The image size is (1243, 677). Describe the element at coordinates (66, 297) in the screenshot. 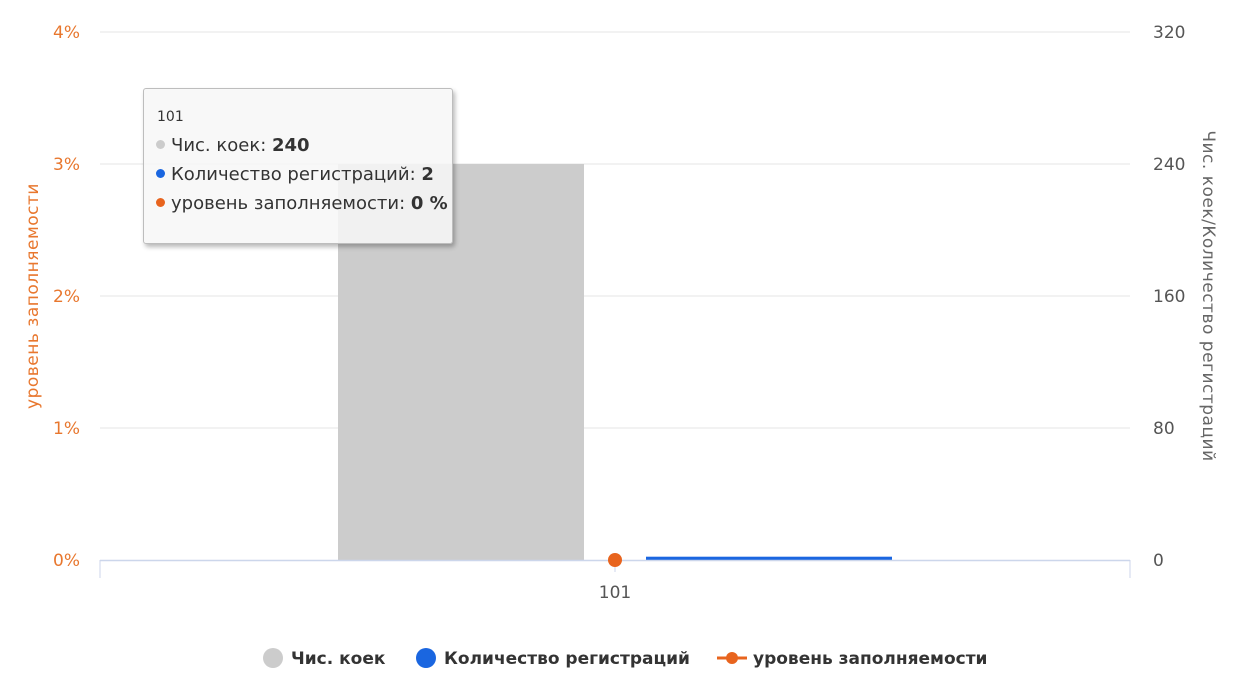

I see `y-left-tick-label: 2%` at that location.